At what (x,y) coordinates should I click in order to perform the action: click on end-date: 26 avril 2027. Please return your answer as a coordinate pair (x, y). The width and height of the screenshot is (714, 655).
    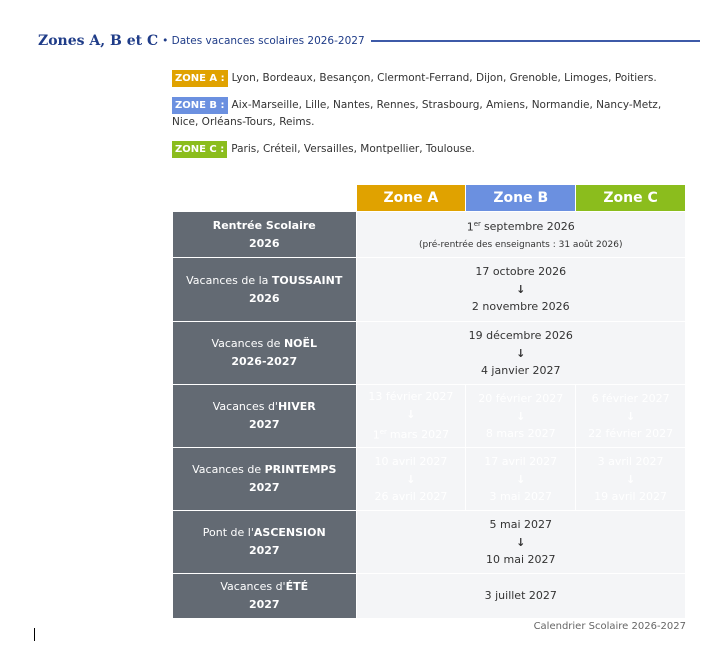
    Looking at the image, I should click on (411, 496).